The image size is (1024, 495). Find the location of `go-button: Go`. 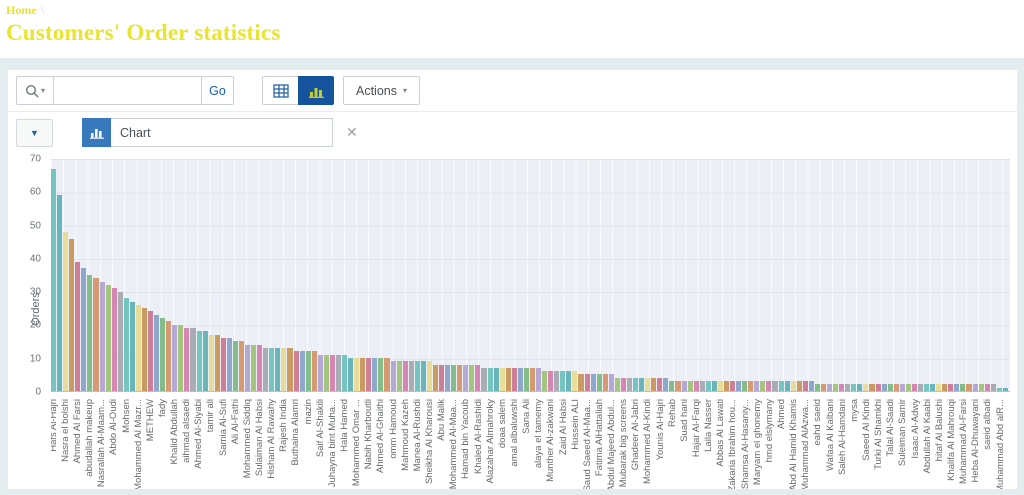

go-button: Go is located at coordinates (217, 90).